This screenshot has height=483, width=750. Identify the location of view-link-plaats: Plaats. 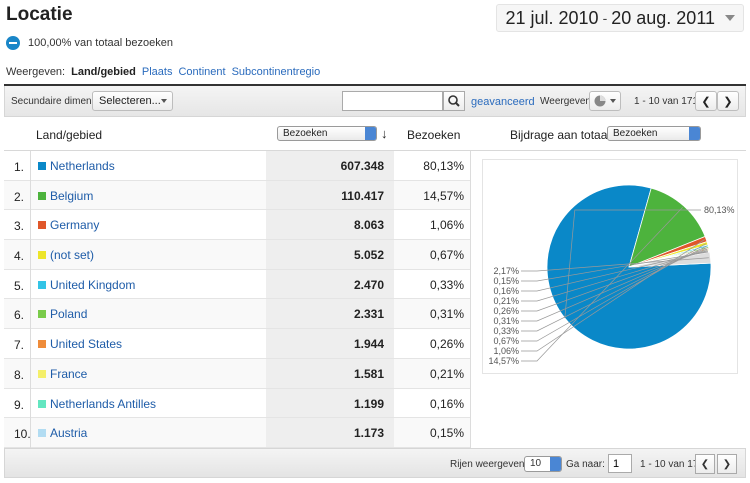
(157, 72).